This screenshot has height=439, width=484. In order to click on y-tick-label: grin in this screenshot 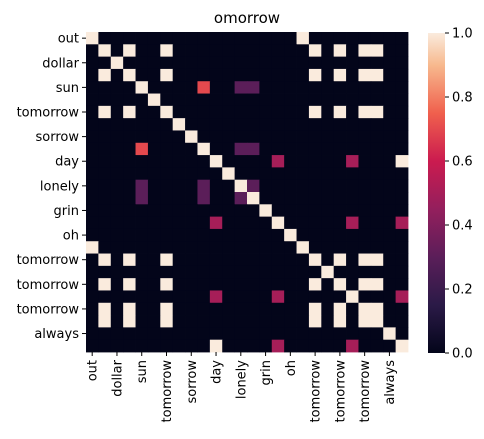, I will do `click(66, 211)`.